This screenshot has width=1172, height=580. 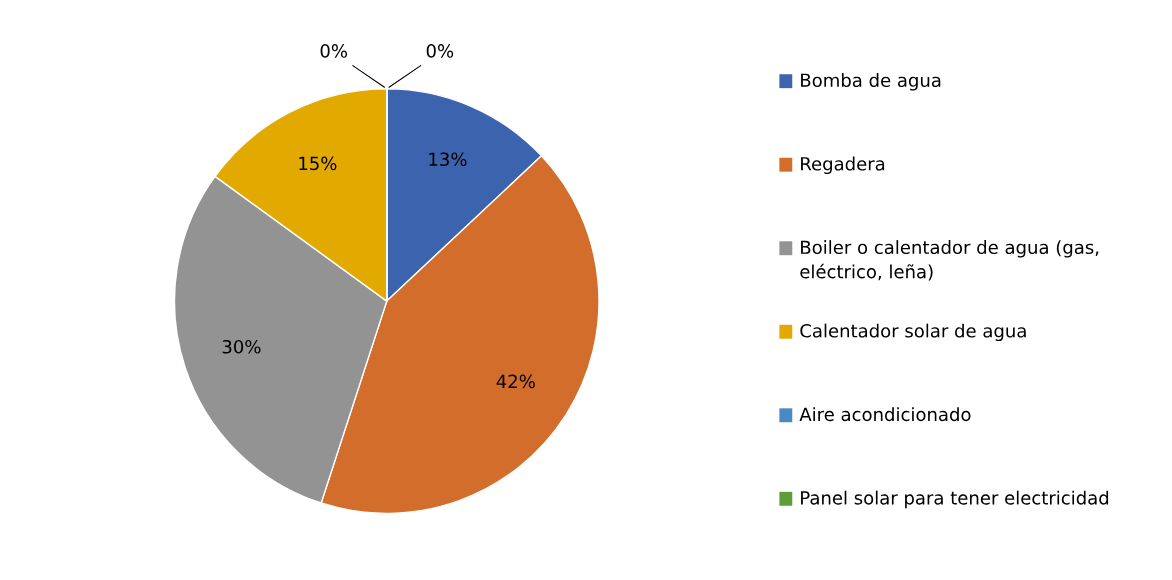 I want to click on data-label: 42%, so click(x=515, y=381).